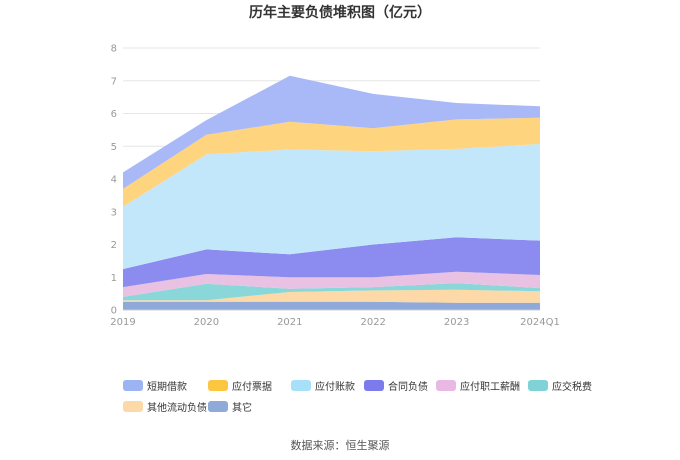  I want to click on legend-item: 其它, so click(230, 406).